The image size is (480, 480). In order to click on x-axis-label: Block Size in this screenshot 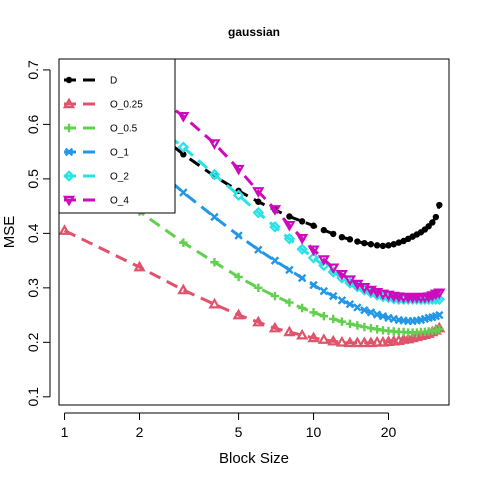, I will do `click(254, 458)`.